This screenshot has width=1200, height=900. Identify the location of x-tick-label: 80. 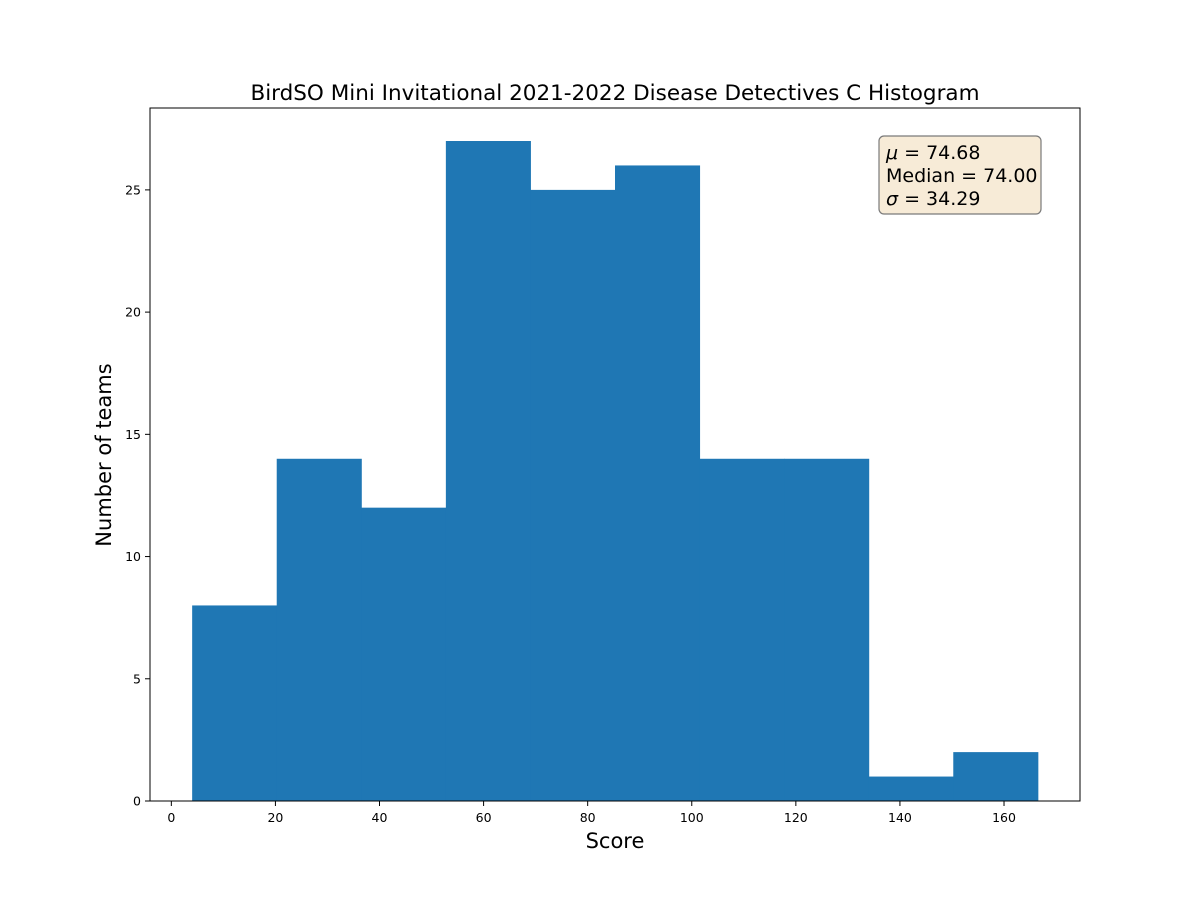
(588, 817).